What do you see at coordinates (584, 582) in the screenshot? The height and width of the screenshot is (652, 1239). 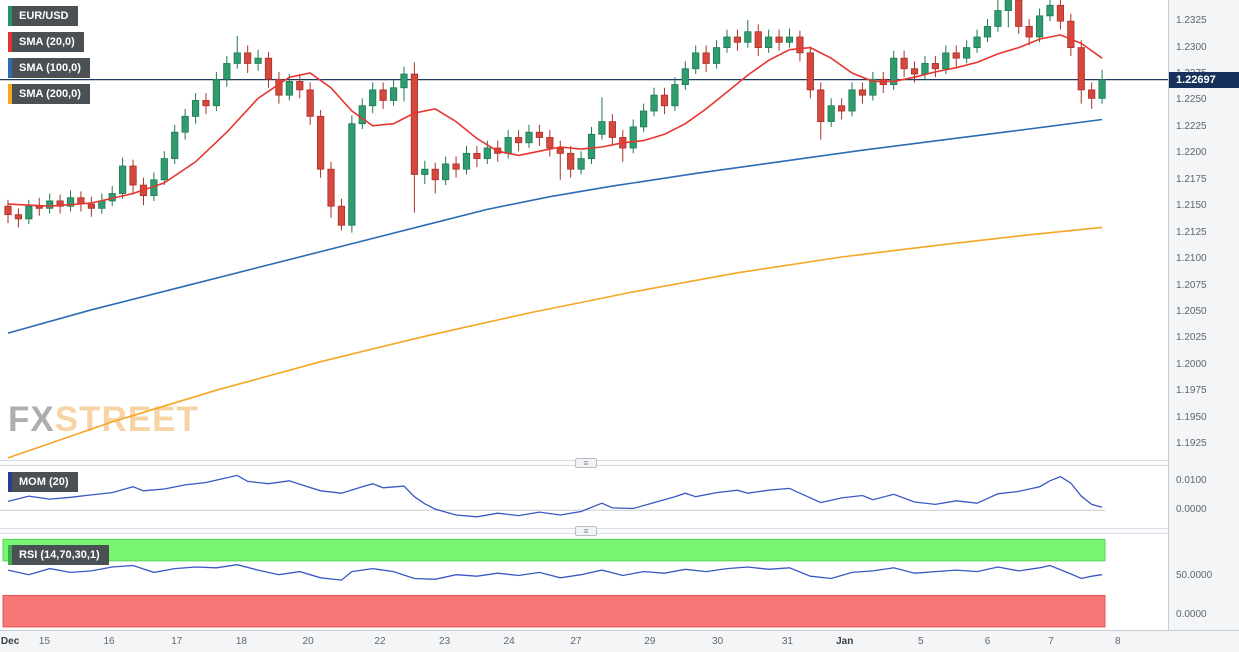 I see `rsi-panel` at bounding box center [584, 582].